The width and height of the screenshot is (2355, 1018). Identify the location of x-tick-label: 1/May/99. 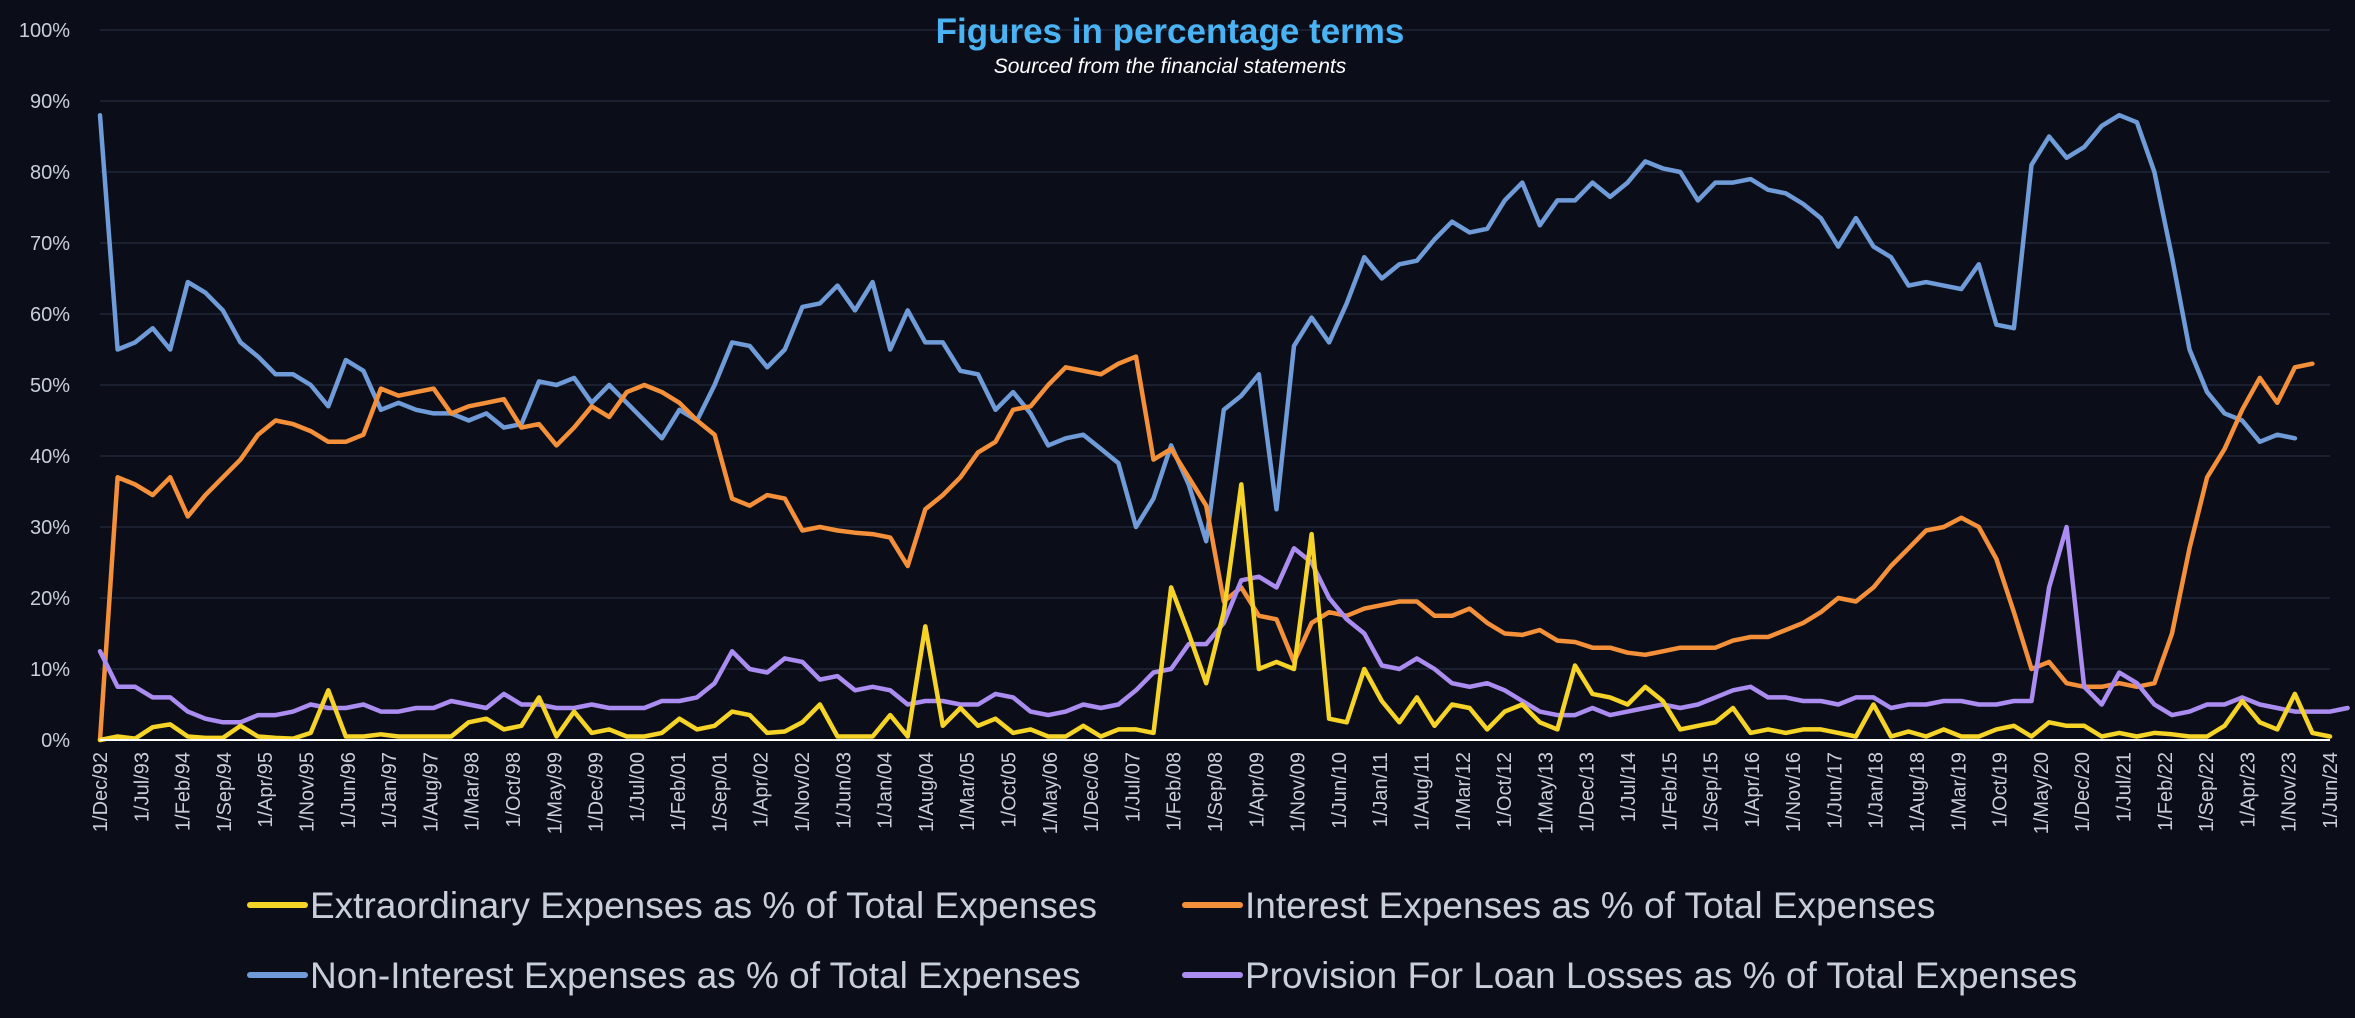
(555, 793).